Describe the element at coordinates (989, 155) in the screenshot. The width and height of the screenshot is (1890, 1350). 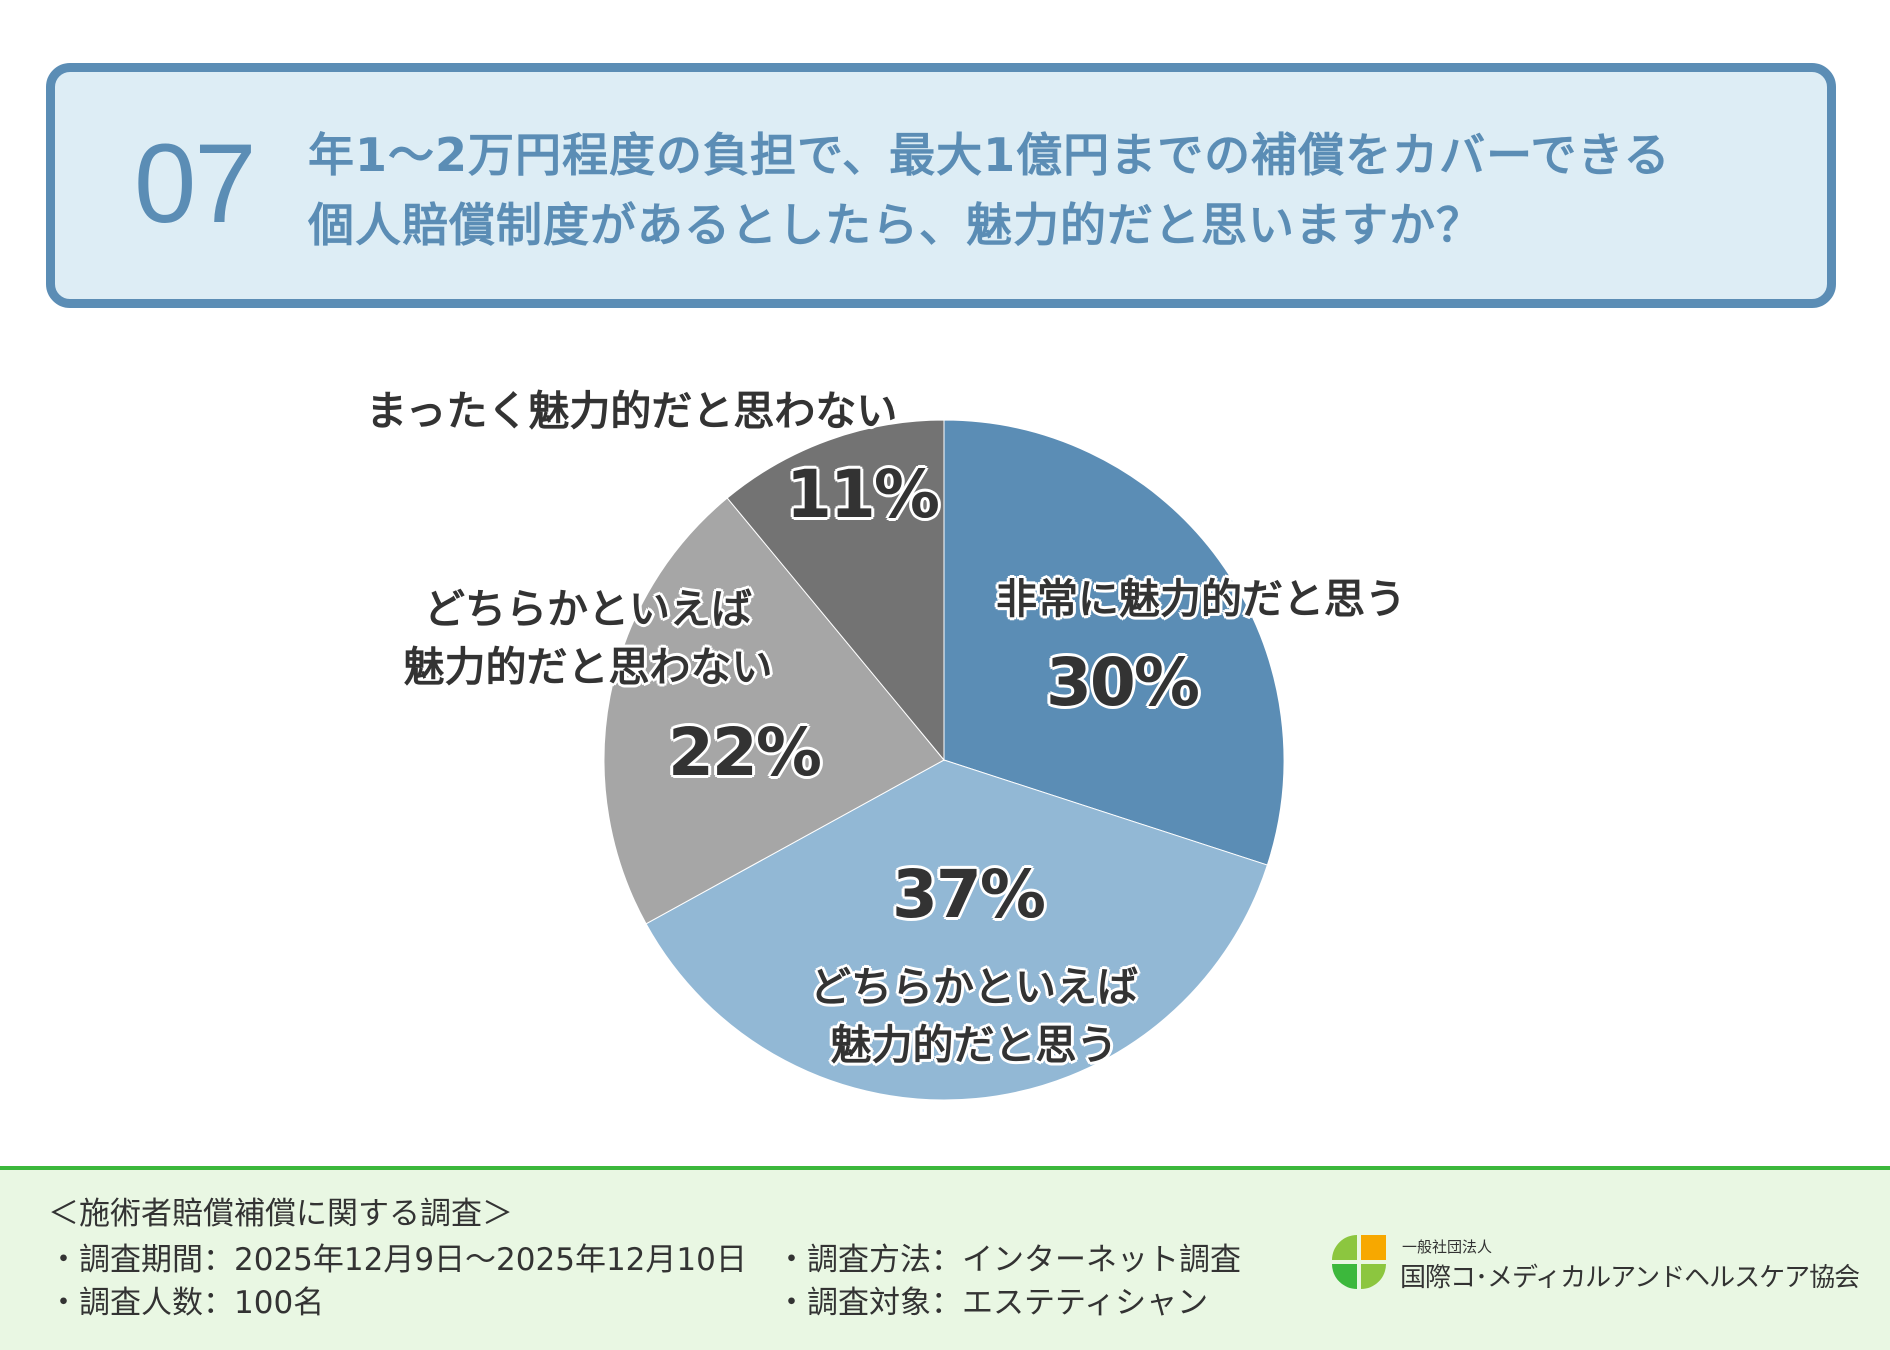
I see `question-text-line-1: 年1〜2万円程度の負担で、最大1億円までの補償をカバーできる` at that location.